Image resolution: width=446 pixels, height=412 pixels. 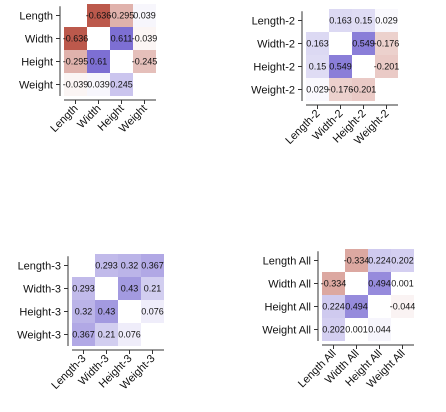 I want to click on row-label: Length-2, so click(x=273, y=22).